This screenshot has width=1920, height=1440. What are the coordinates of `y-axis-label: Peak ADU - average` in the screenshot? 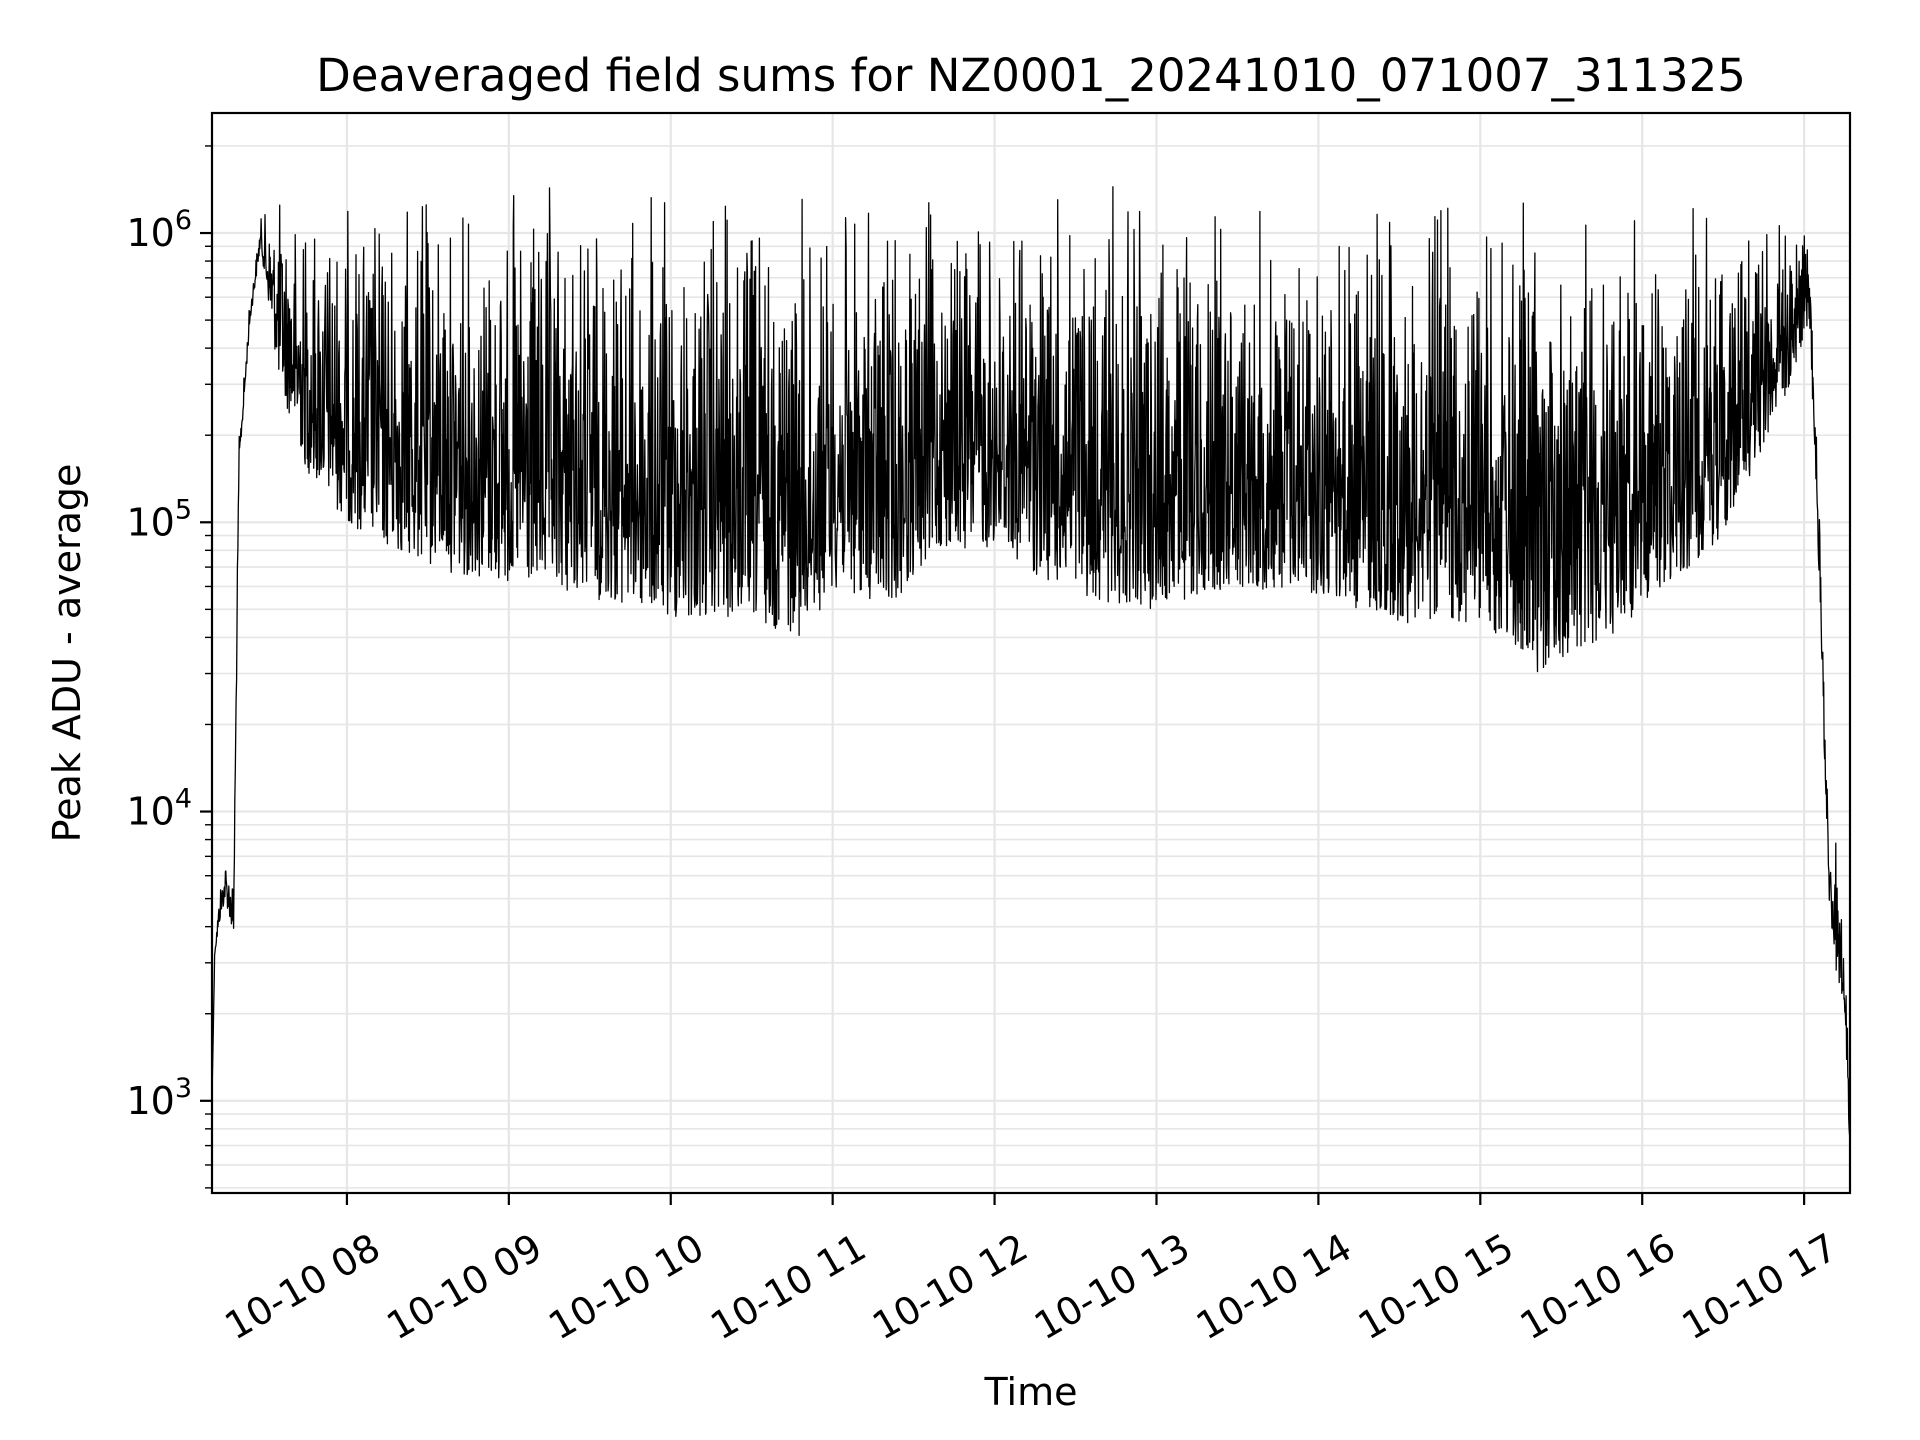 It's located at (67, 653).